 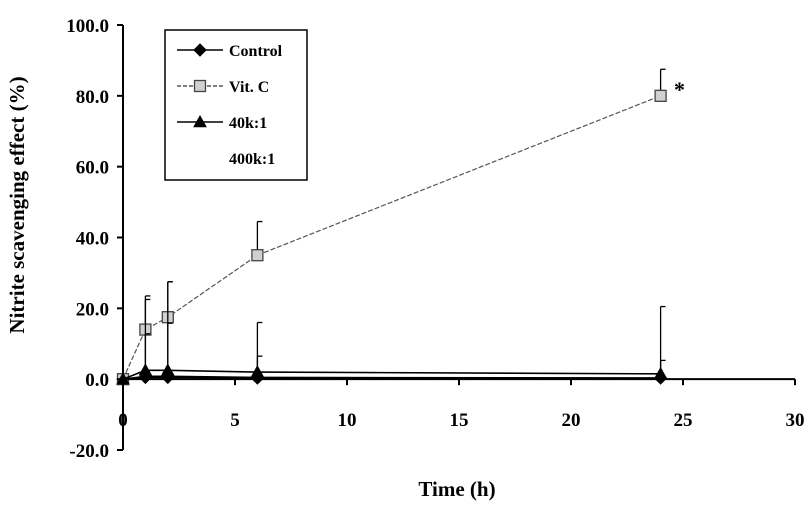 What do you see at coordinates (92, 239) in the screenshot?
I see `y-tick-label: 40.0` at bounding box center [92, 239].